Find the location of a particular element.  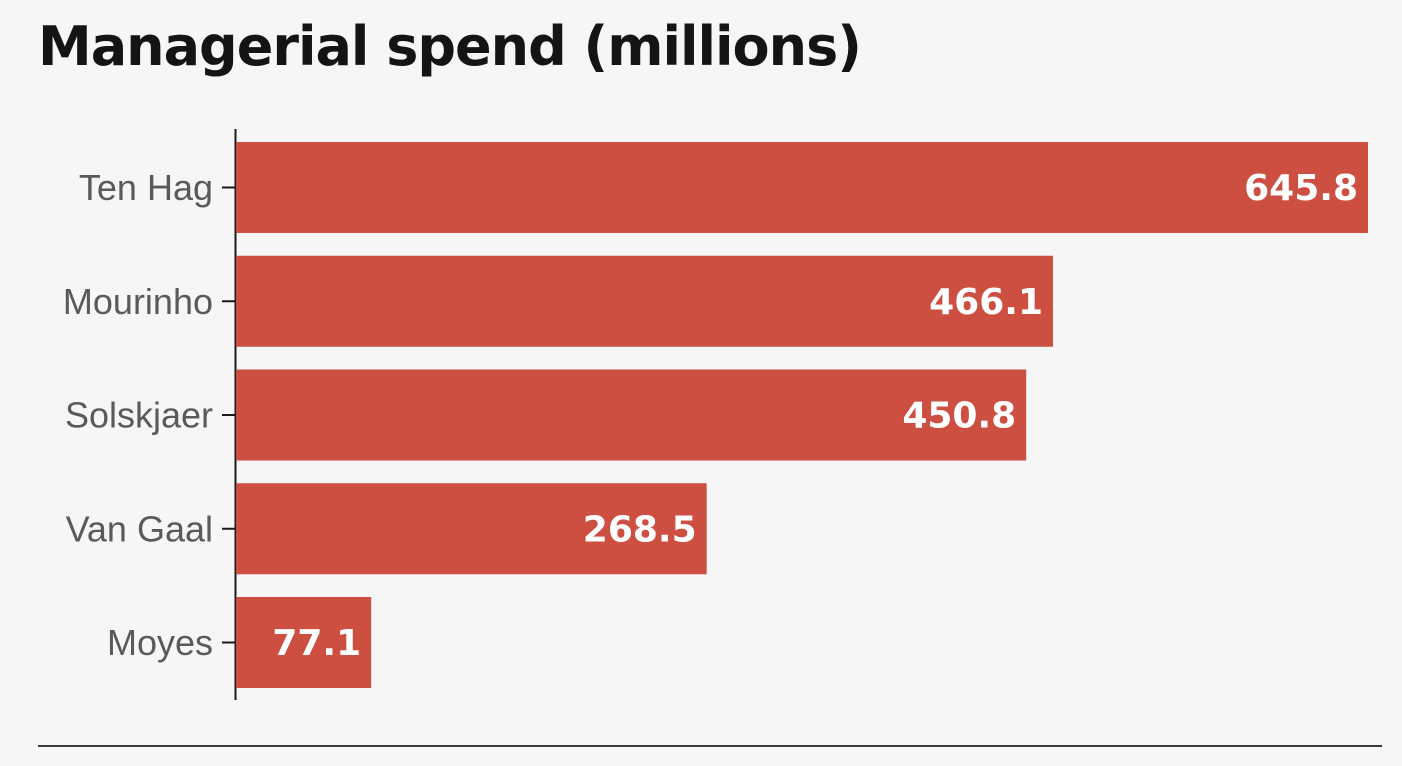

y-tick-label: Moyes is located at coordinates (160, 642).